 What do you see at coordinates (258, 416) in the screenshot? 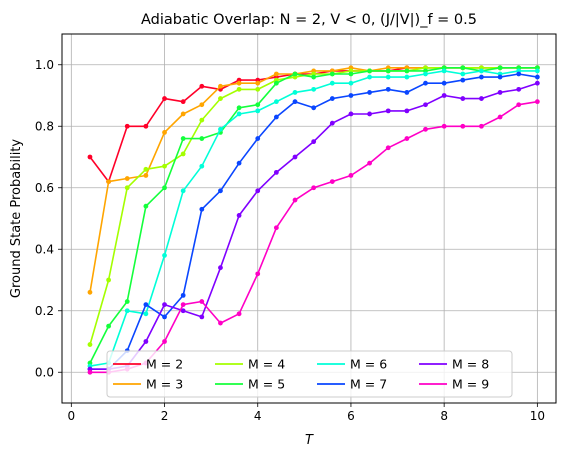
I see `x-tick-label: 4` at bounding box center [258, 416].